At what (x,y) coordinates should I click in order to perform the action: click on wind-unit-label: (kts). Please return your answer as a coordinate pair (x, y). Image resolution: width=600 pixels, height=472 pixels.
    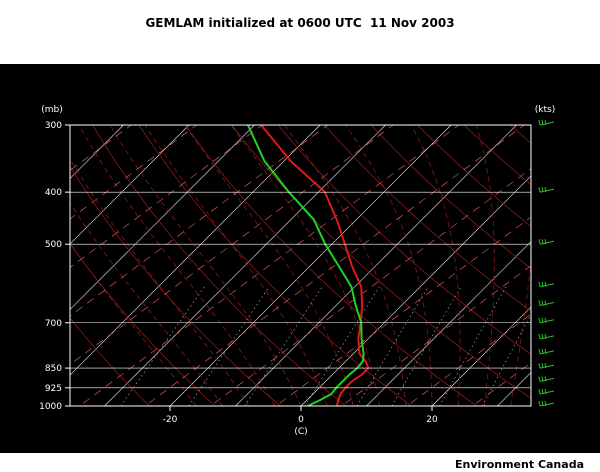
    Looking at the image, I should click on (545, 110).